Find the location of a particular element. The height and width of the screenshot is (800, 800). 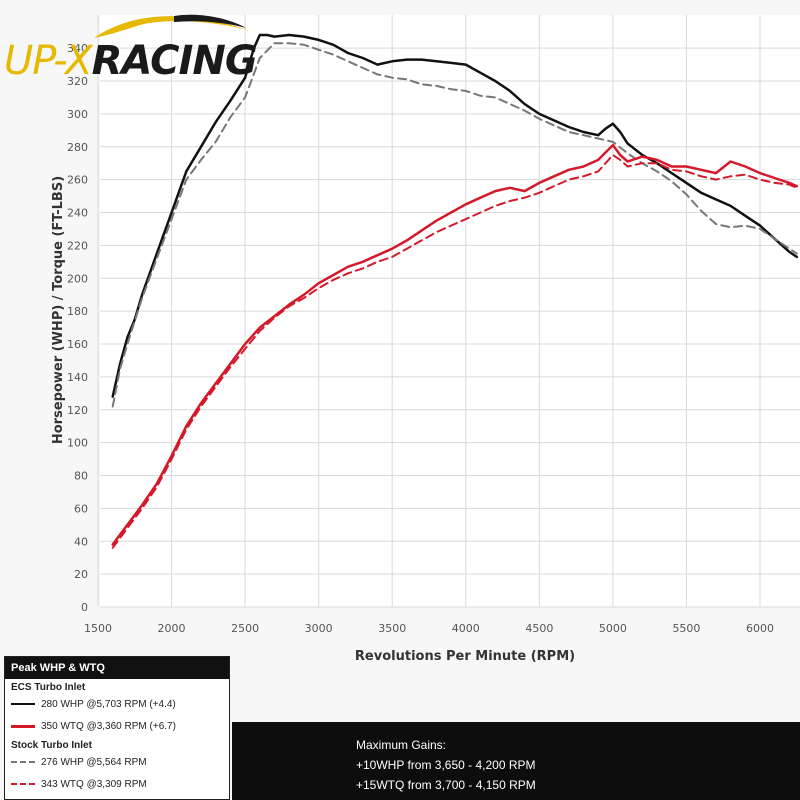

y-tick-label: 240 is located at coordinates (77, 213).